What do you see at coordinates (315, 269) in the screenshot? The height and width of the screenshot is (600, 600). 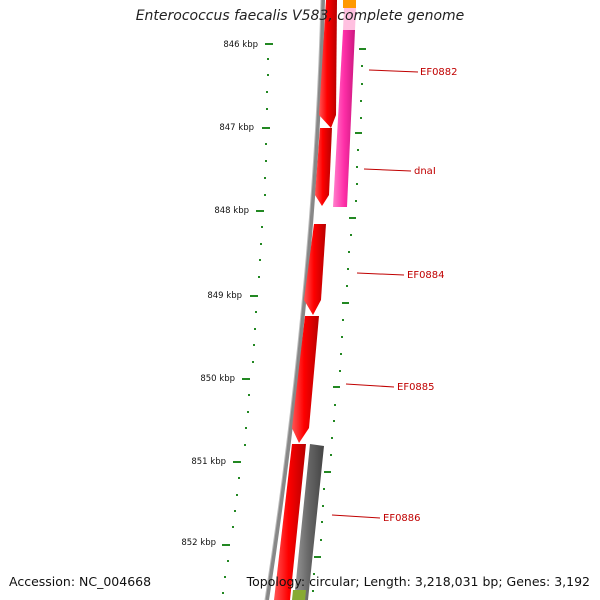 I see `cds-arrow-ef0884` at bounding box center [315, 269].